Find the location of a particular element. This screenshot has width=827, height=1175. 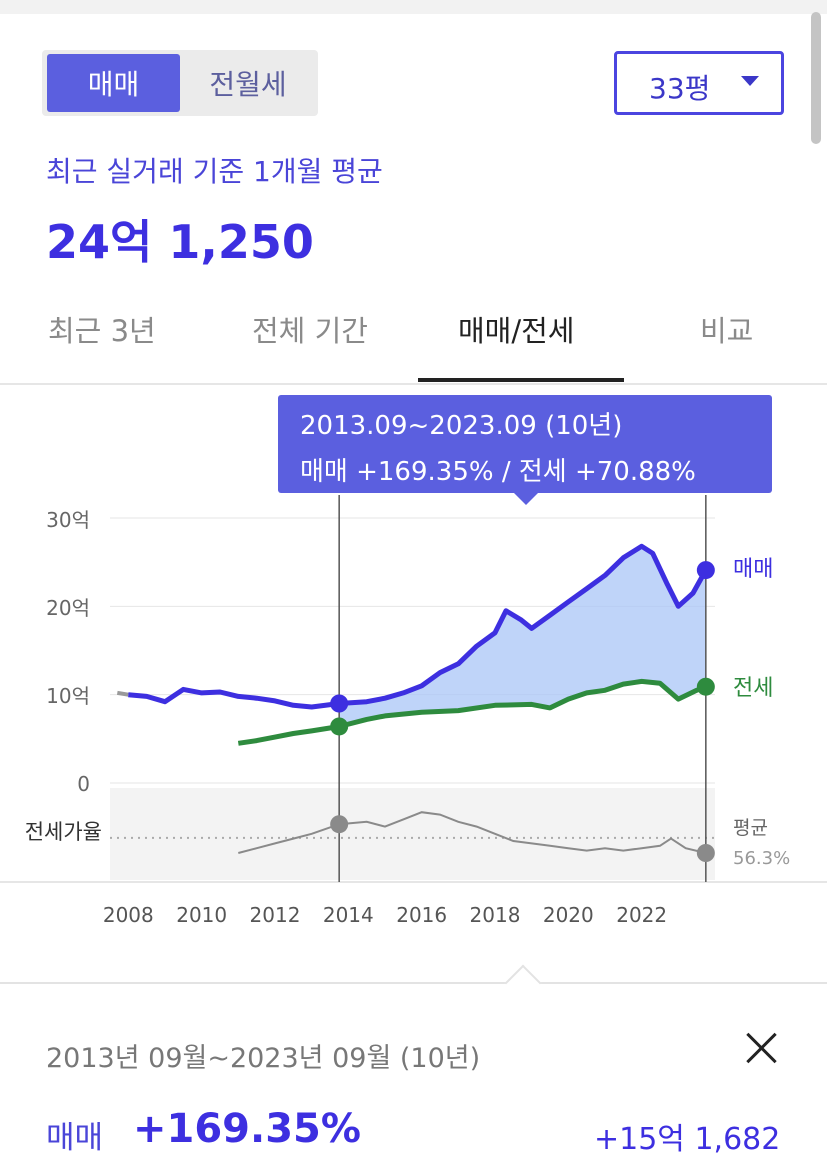

average-price: 24억 1,250 is located at coordinates (180, 242).